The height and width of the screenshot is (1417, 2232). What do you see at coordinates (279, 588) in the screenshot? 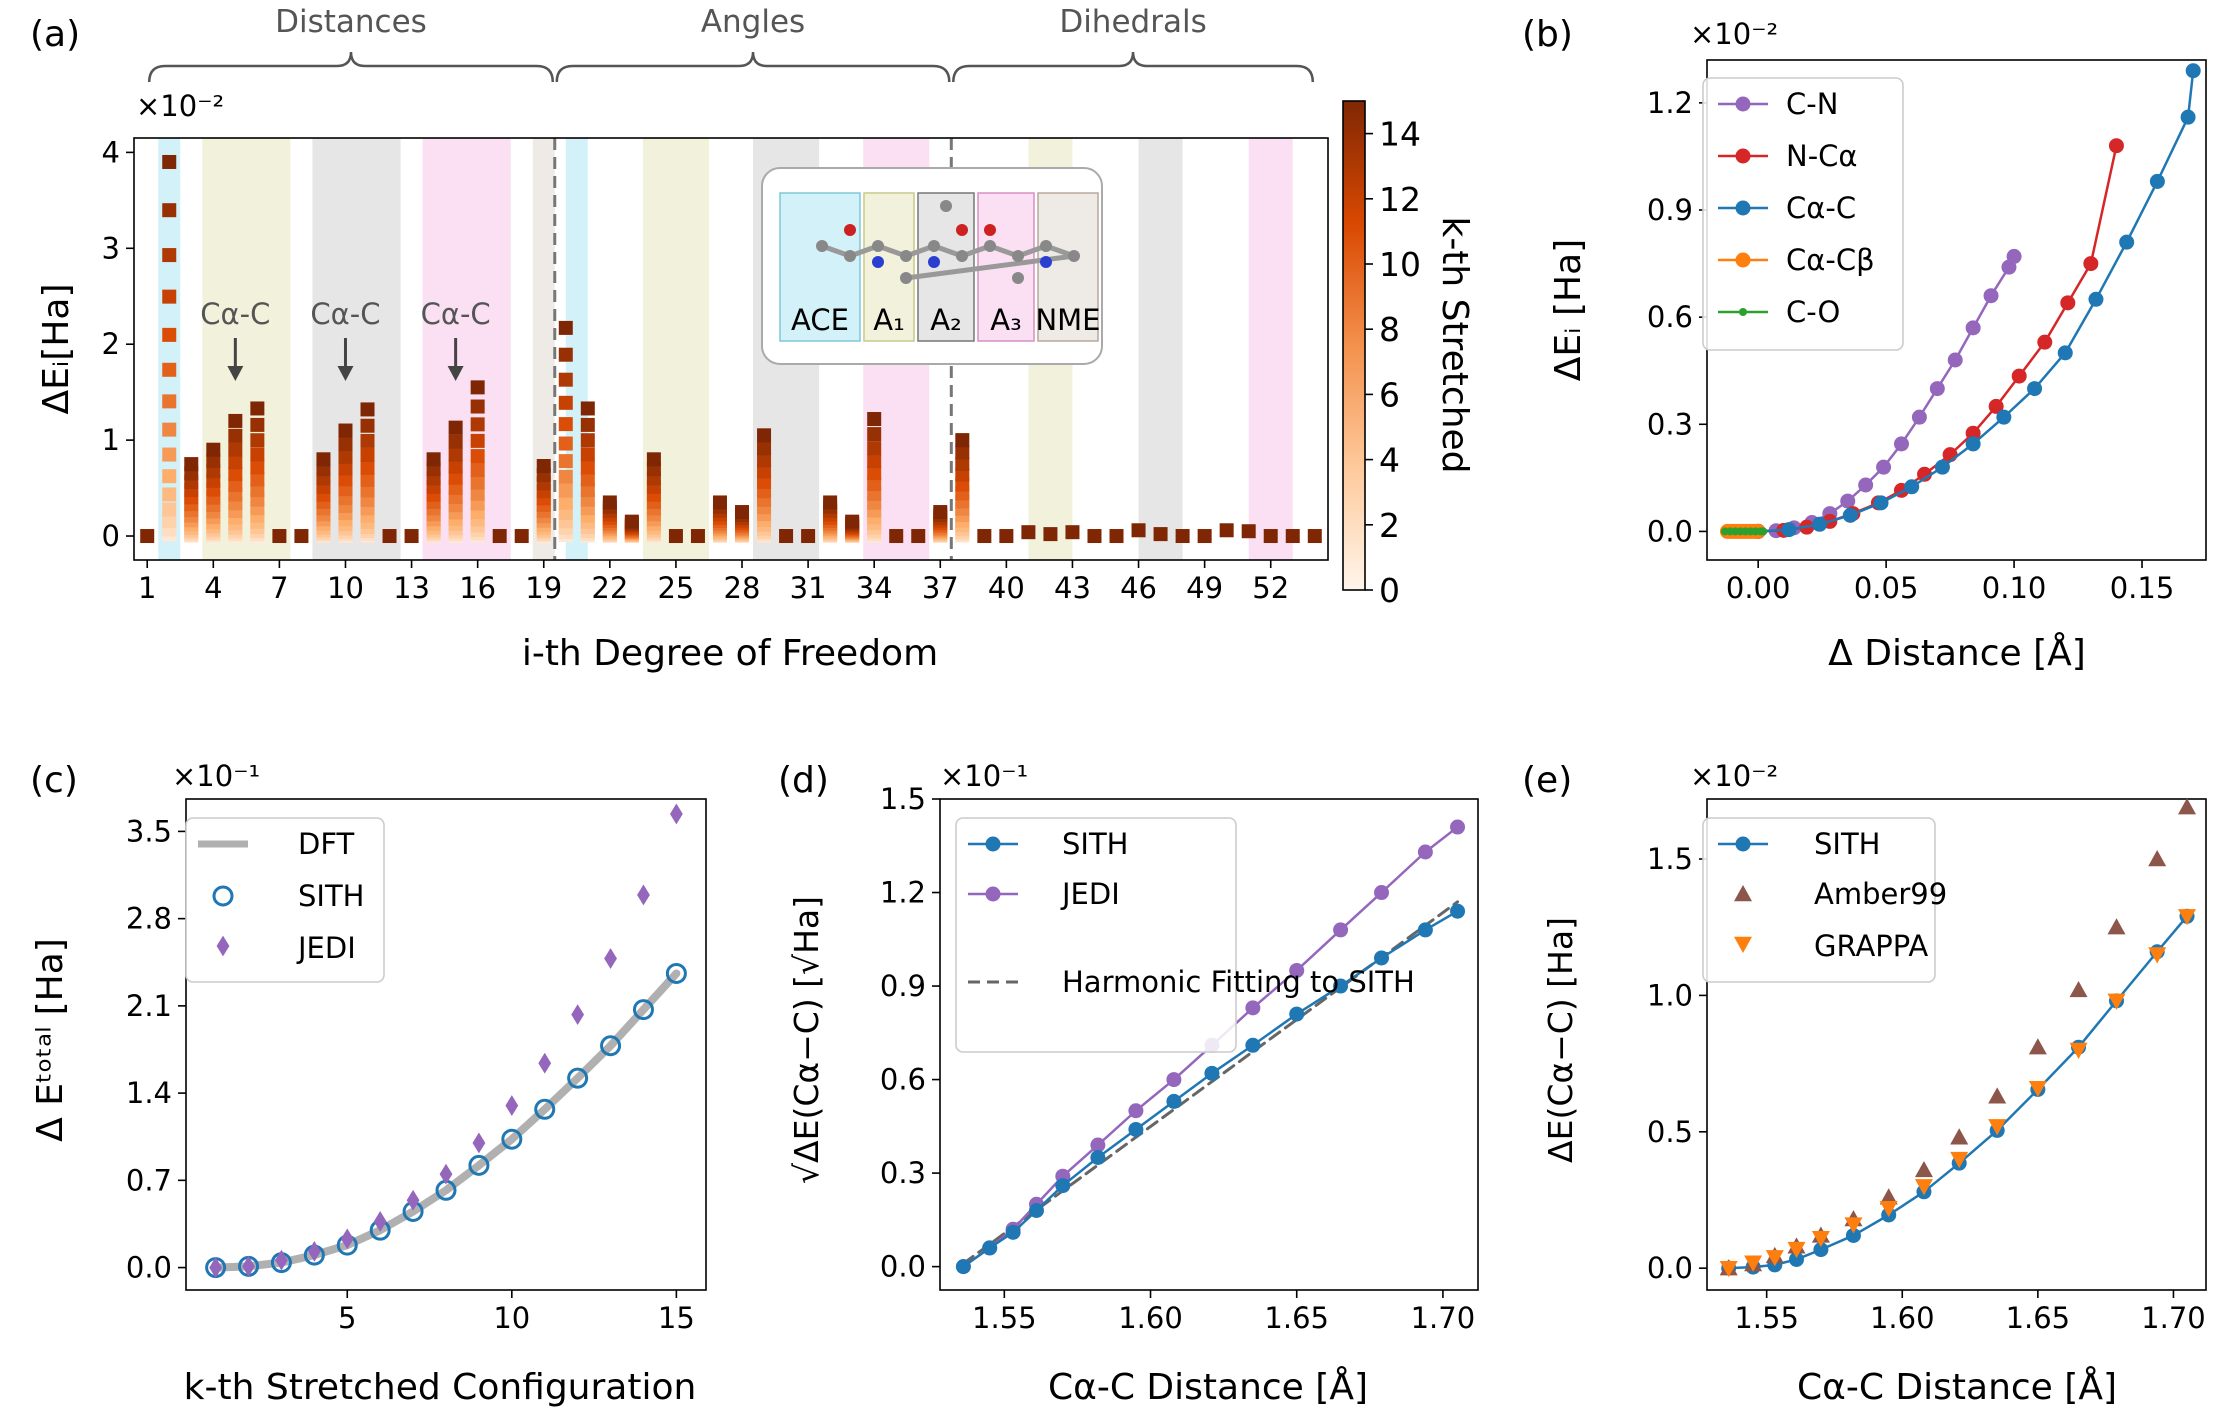
I see `x-tick-label: 7` at bounding box center [279, 588].